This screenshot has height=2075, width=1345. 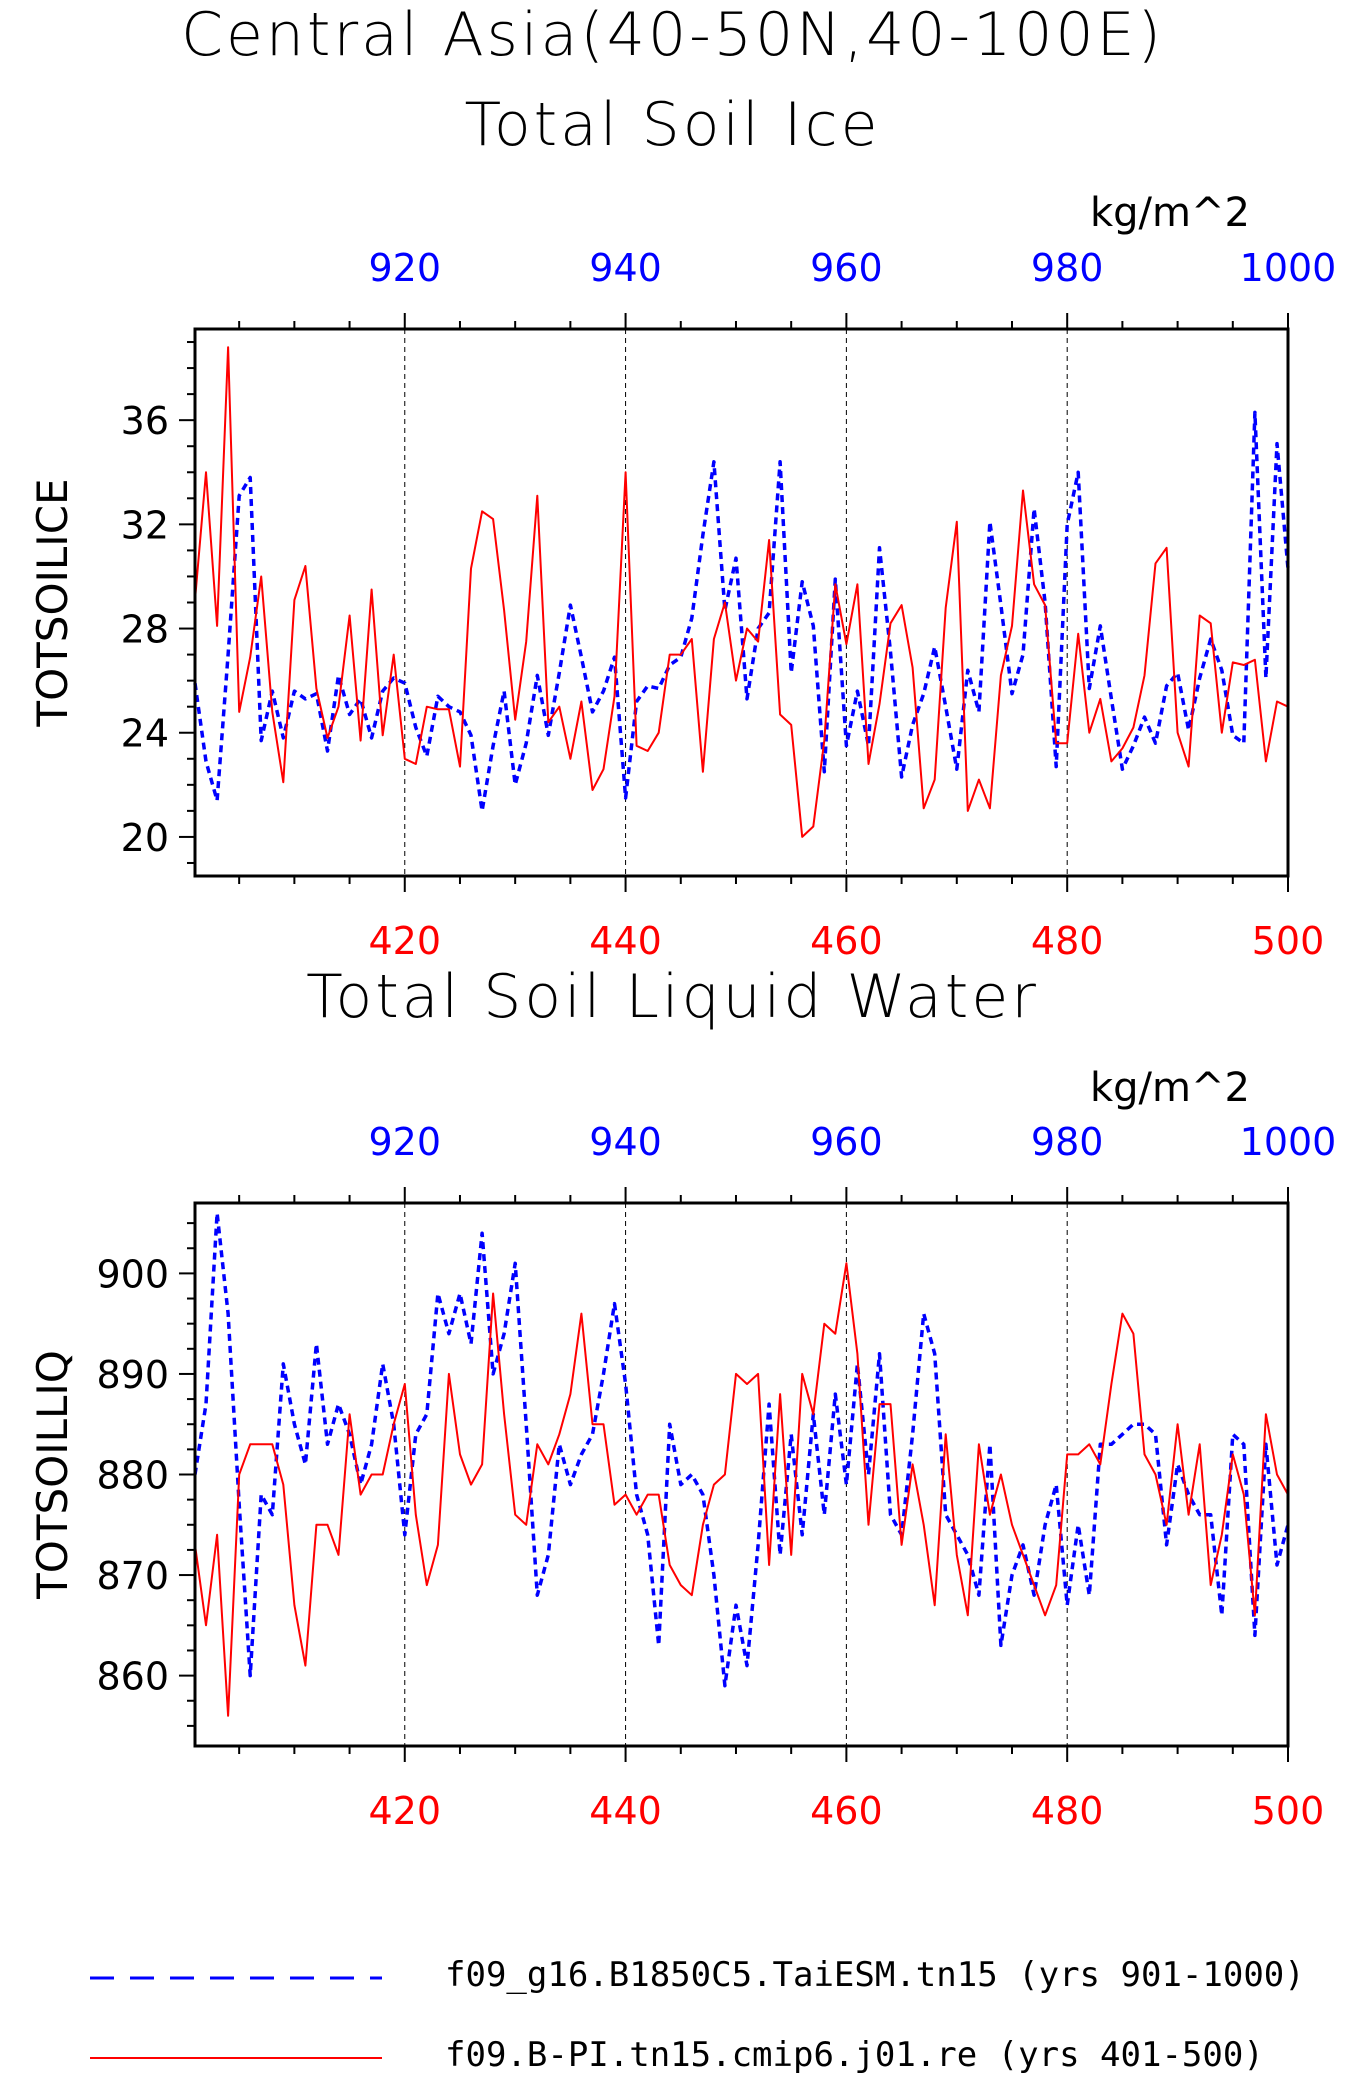 I want to click on x-top-tick-label-ice: 1000, so click(x=1288, y=268).